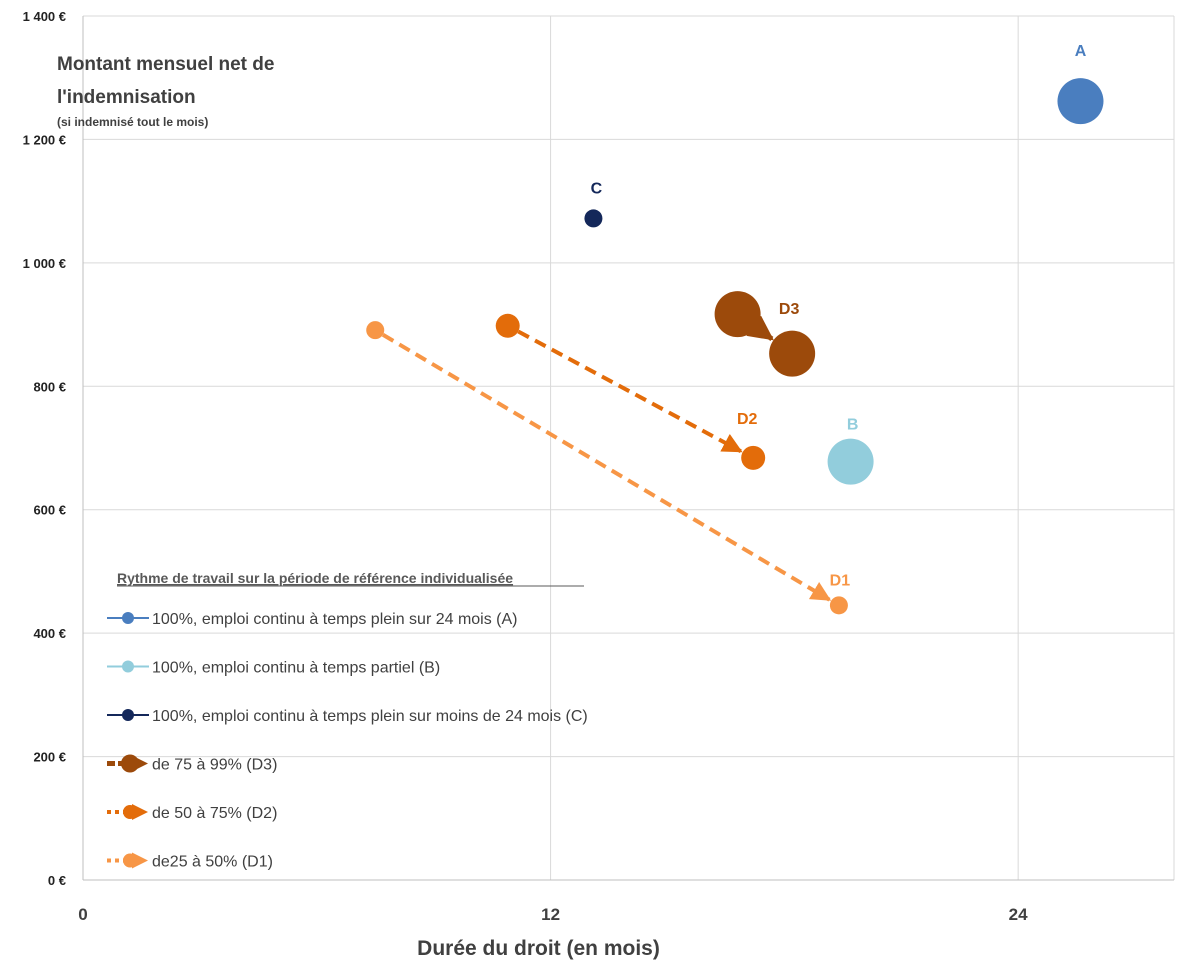 This screenshot has width=1178, height=980. What do you see at coordinates (737, 314) in the screenshot?
I see `point-d3-start` at bounding box center [737, 314].